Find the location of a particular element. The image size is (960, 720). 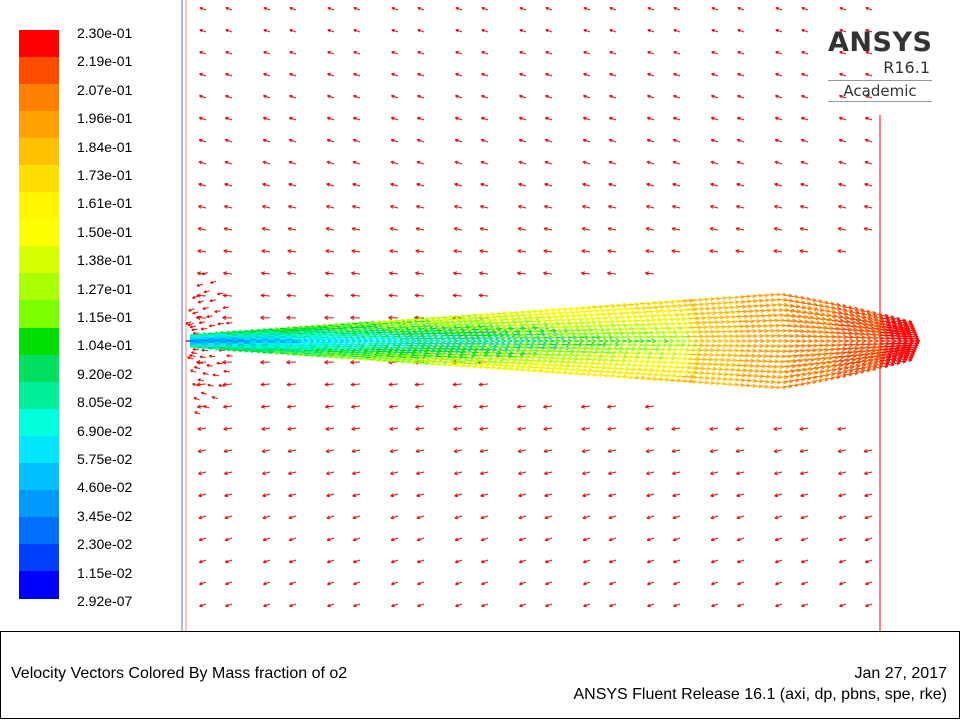

colorbar-label: 6.90e-02 is located at coordinates (105, 430).